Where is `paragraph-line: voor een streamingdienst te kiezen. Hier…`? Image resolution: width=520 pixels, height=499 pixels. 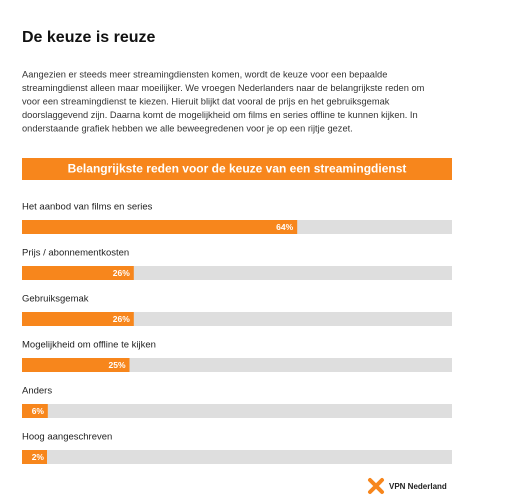 paragraph-line: voor een streamingdienst te kiezen. Hier… is located at coordinates (206, 101).